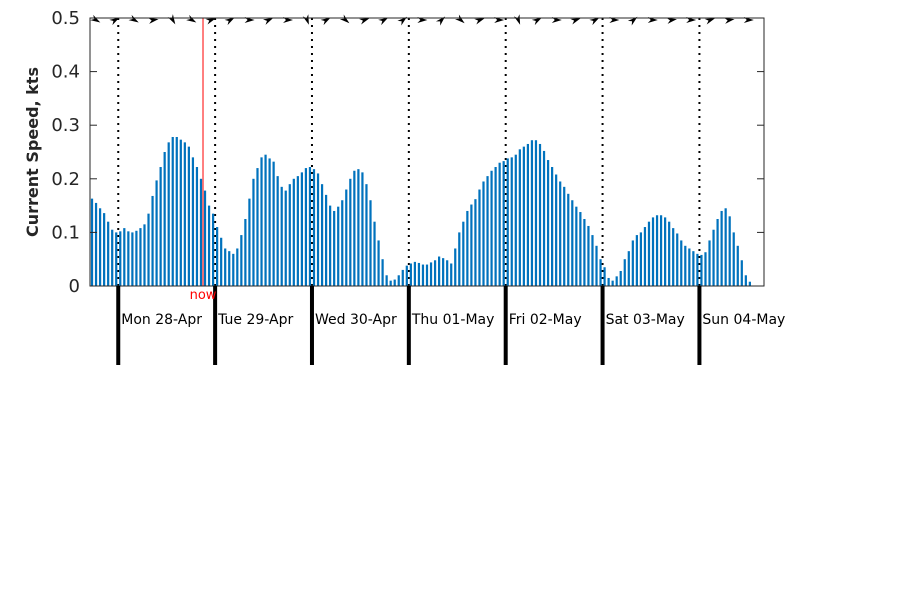 Image resolution: width=900 pixels, height=600 pixels. Describe the element at coordinates (356, 320) in the screenshot. I see `day-label: Wed 30-Apr` at that location.